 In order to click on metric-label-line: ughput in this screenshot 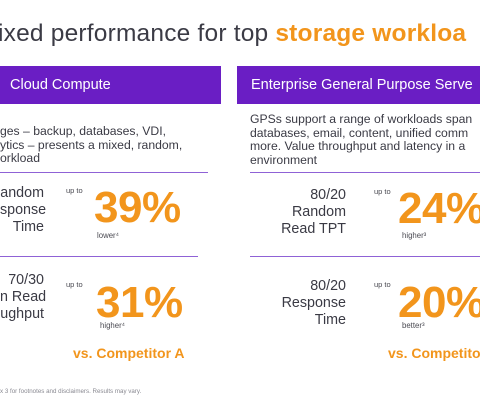, I will do `click(22, 314)`.